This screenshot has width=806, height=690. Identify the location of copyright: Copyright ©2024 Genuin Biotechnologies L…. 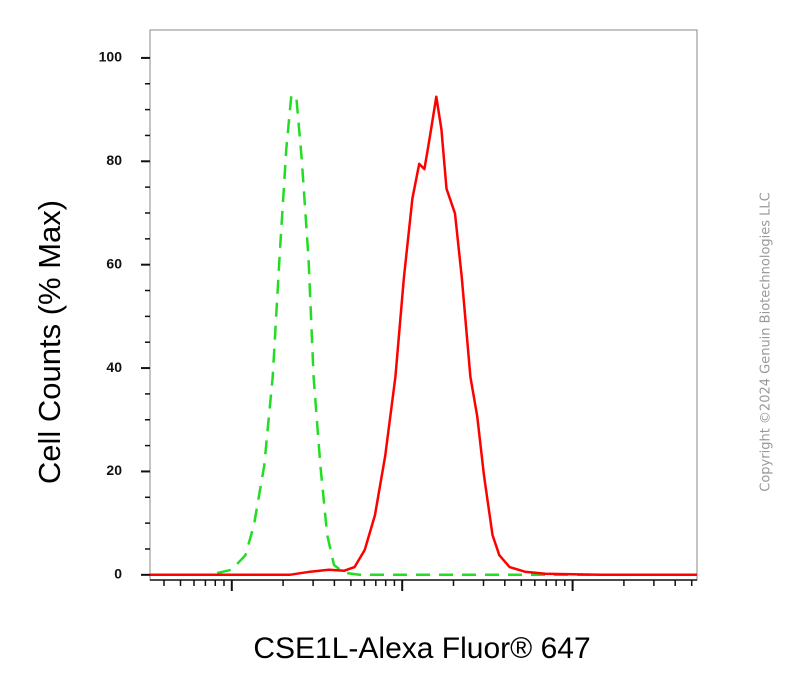
(766, 341).